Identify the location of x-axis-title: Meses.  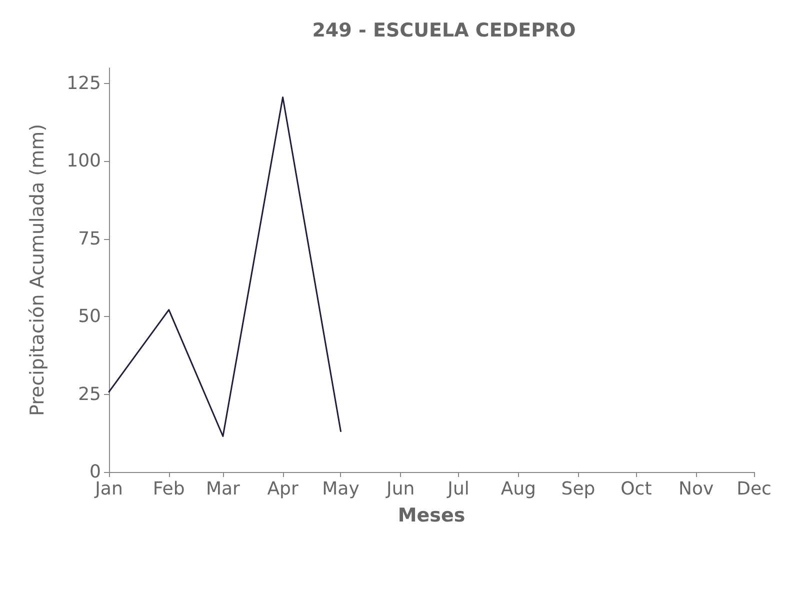
(432, 515).